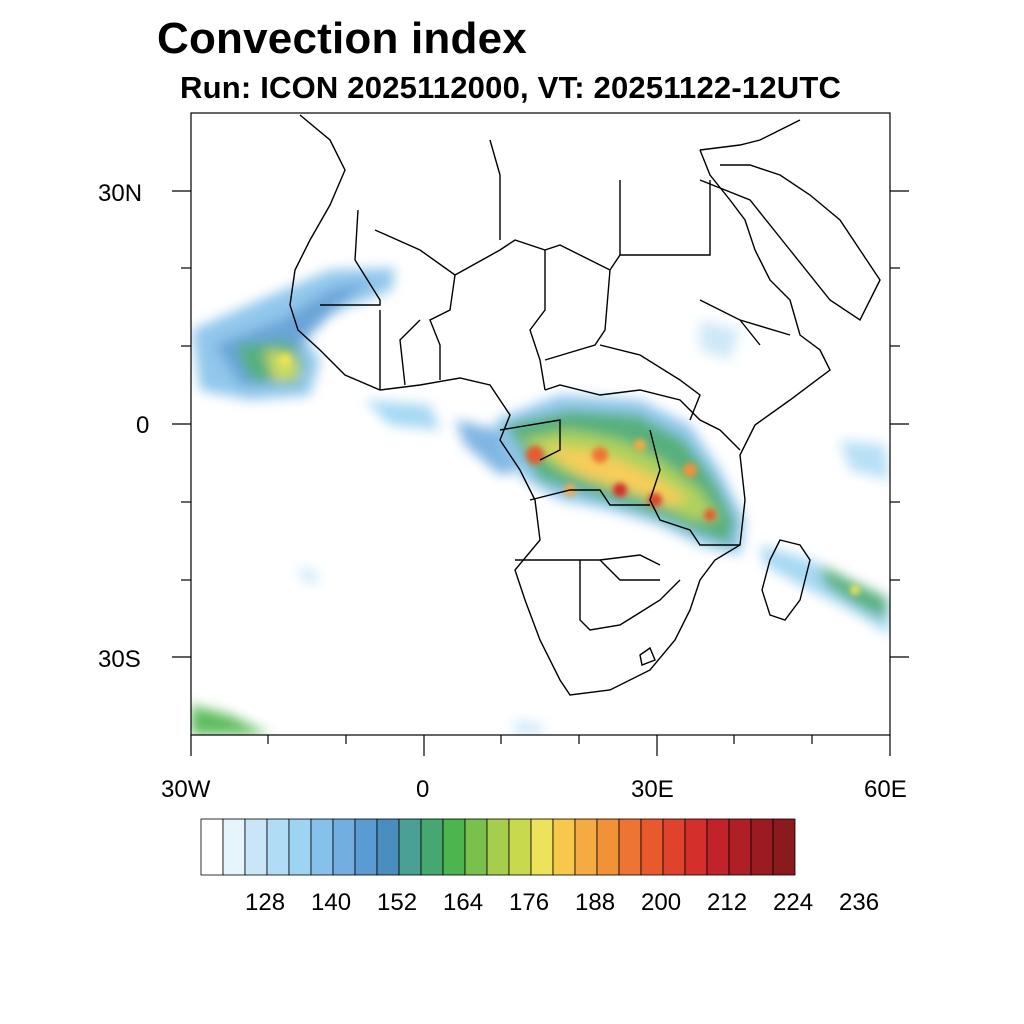  I want to click on lon-label-30w: 30W, so click(186, 789).